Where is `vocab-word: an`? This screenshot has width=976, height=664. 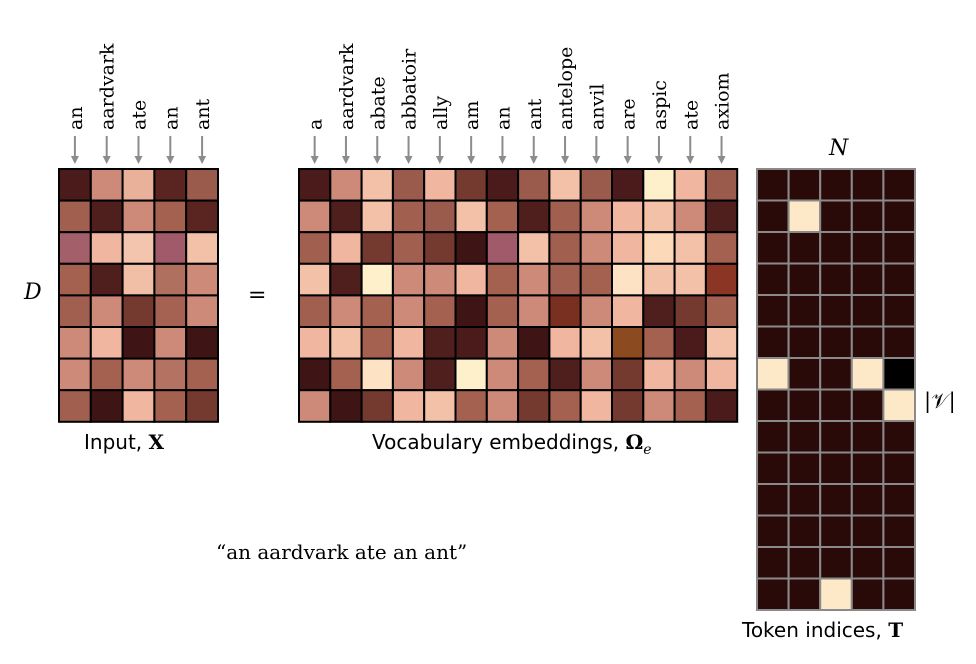
vocab-word: an is located at coordinates (503, 118).